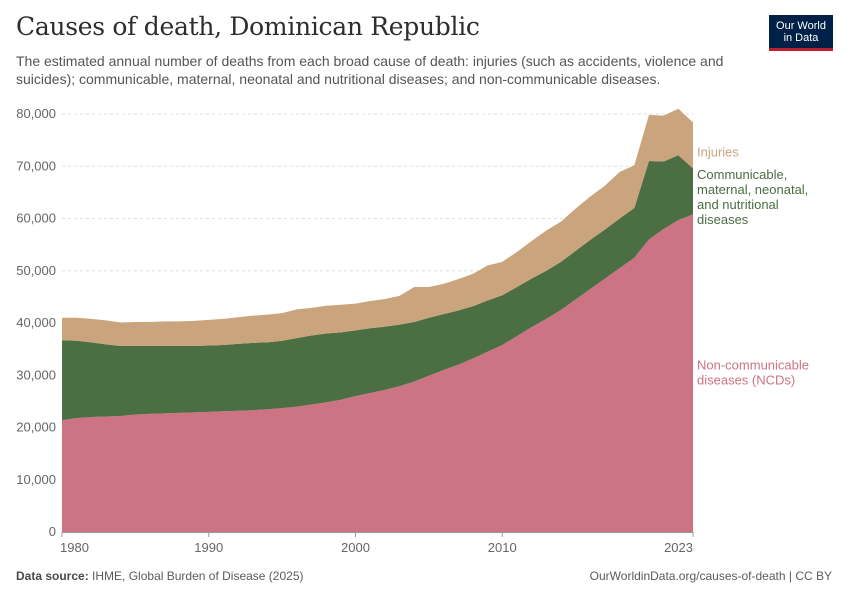  Describe the element at coordinates (52, 531) in the screenshot. I see `y-tick-label: 0` at that location.